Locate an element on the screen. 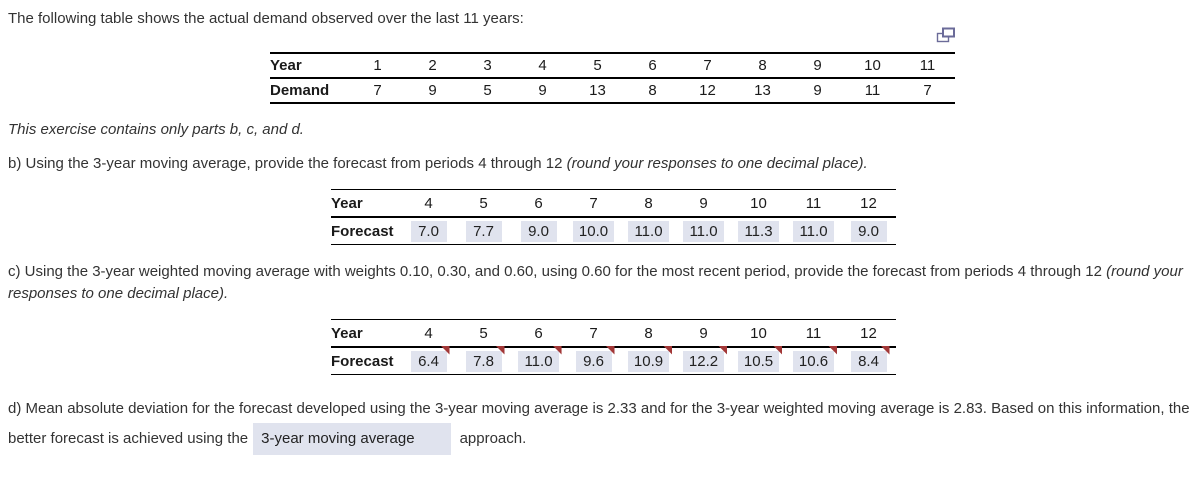  copy-icon is located at coordinates (946, 37).